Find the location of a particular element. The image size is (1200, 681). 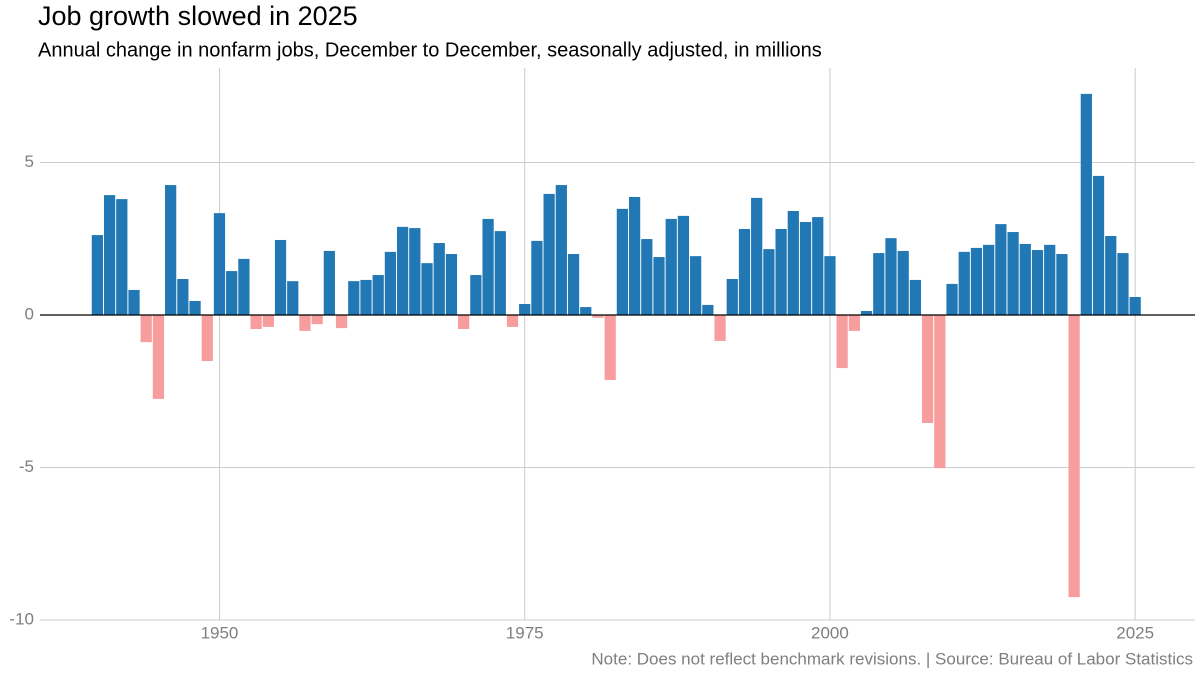

y-tick-label: 0 is located at coordinates (29, 313).